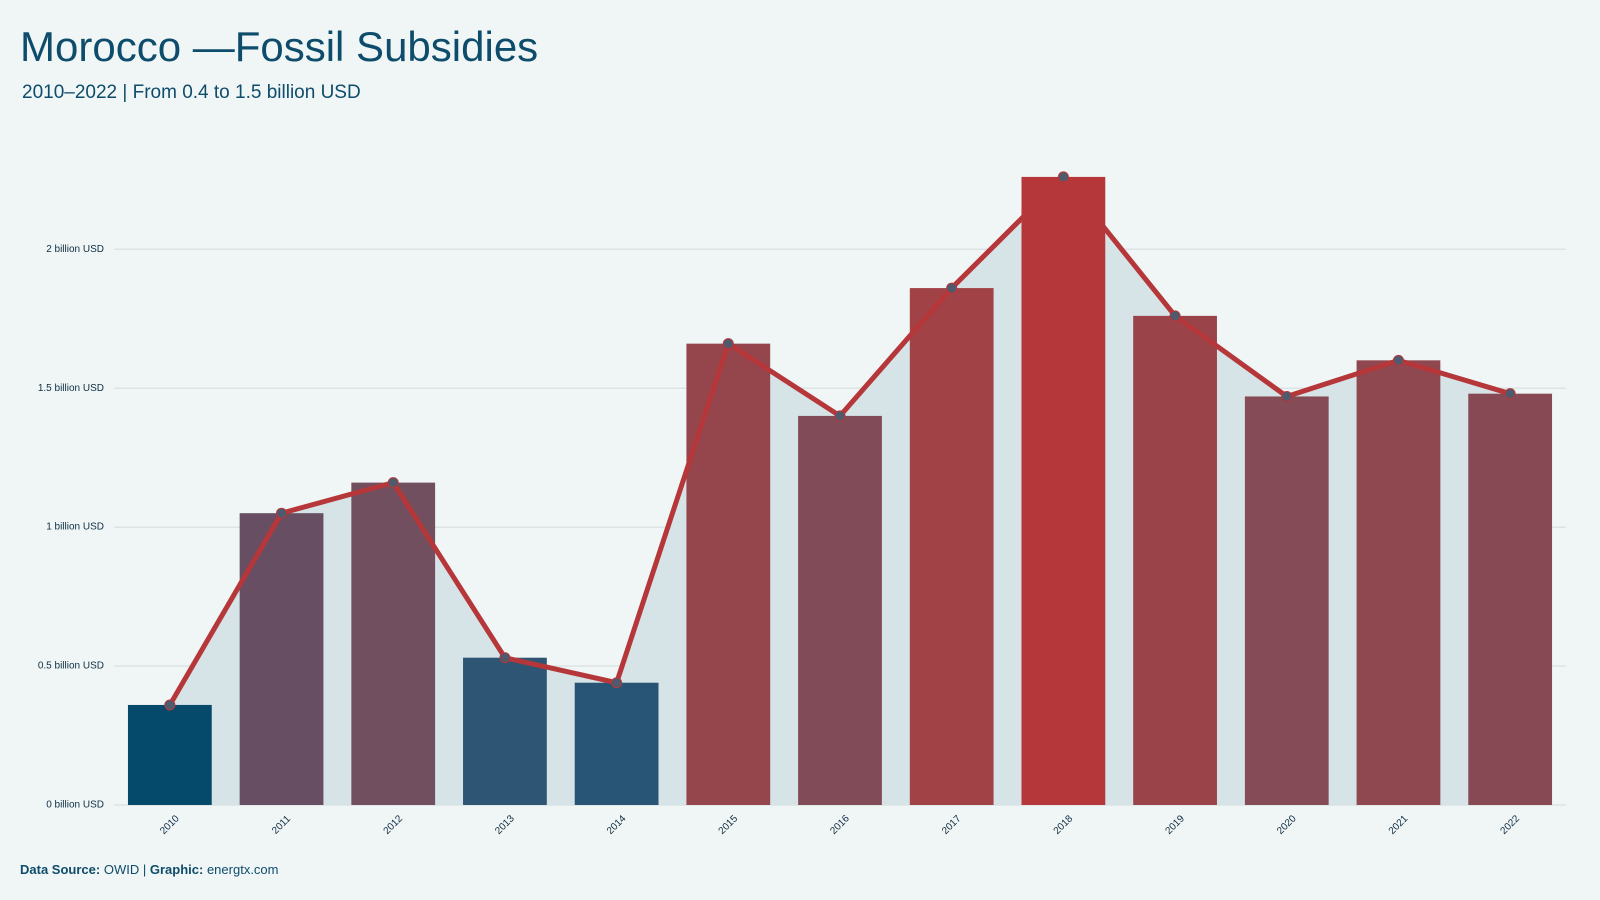  What do you see at coordinates (75, 527) in the screenshot?
I see `y-tick-label: 1 billion USD` at bounding box center [75, 527].